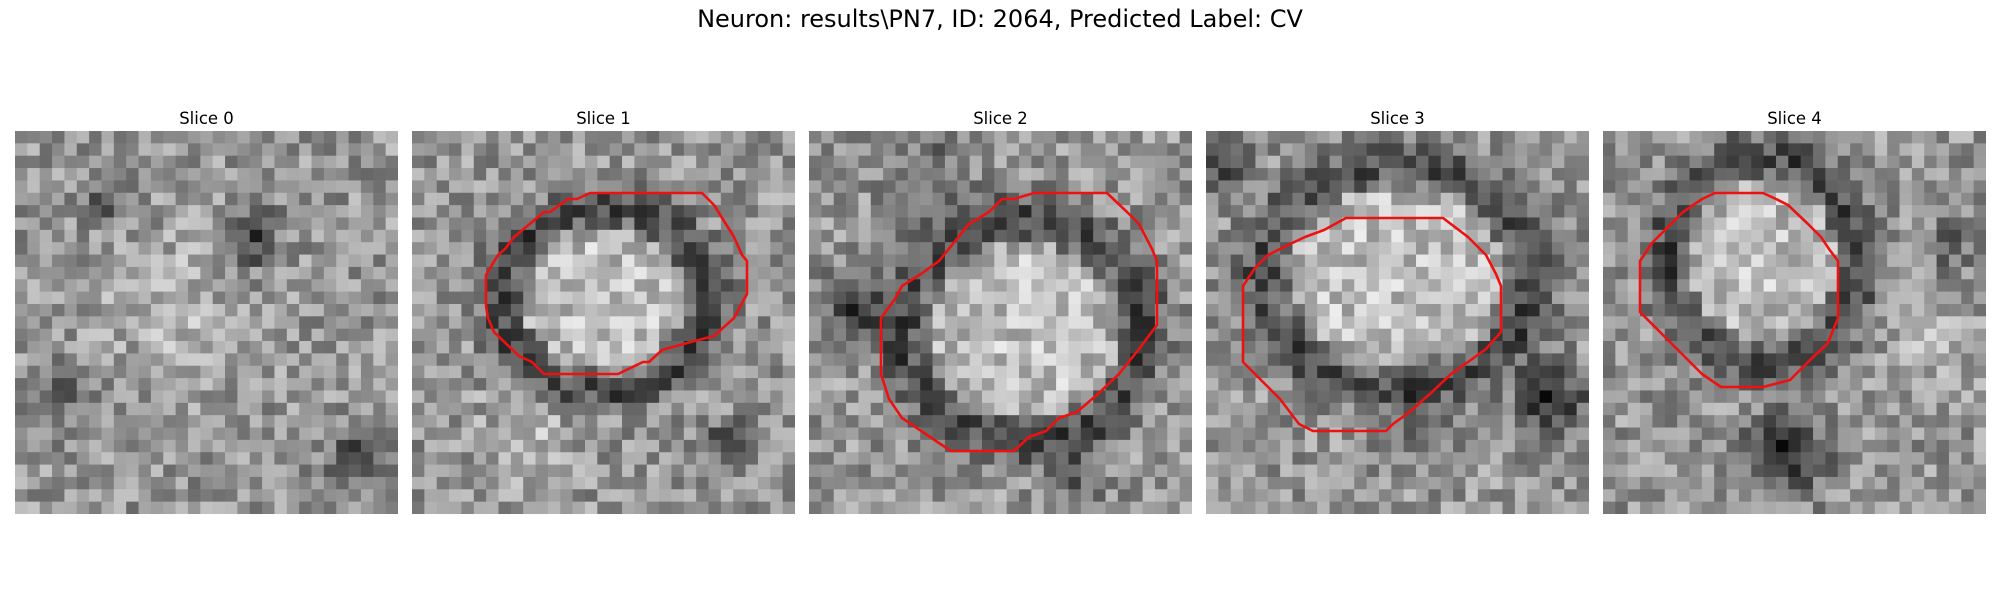 Image resolution: width=2000 pixels, height=600 pixels. I want to click on slice-panel-4: Slice 4, so click(1794, 310).